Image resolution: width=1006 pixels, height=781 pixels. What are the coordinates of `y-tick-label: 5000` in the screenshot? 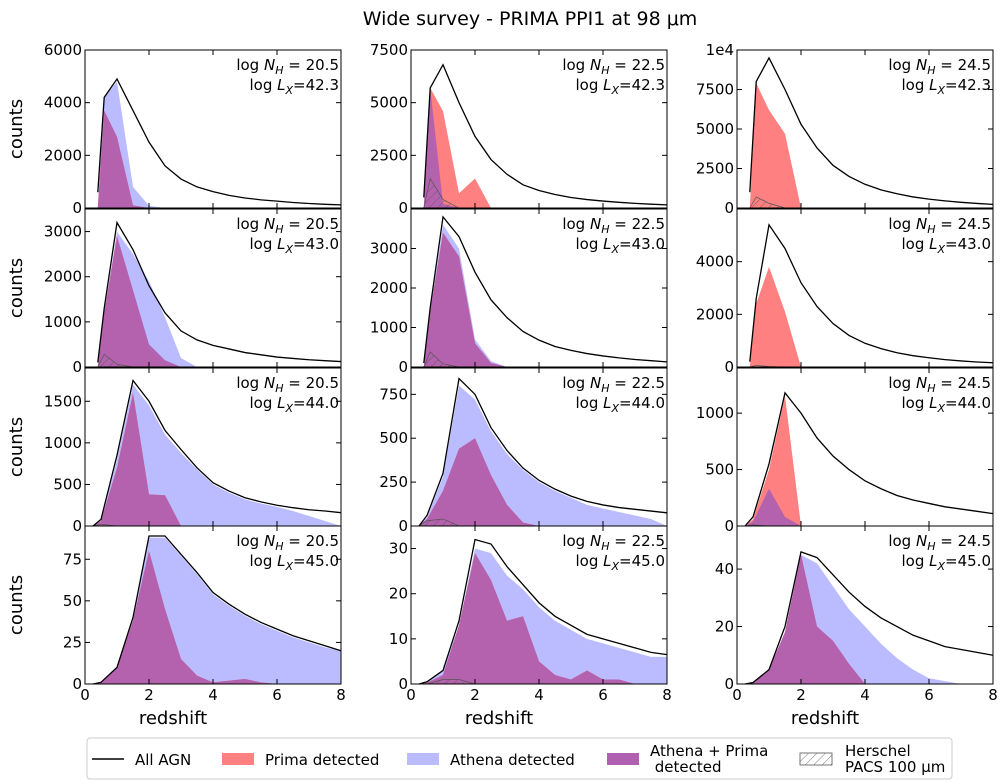 It's located at (715, 129).